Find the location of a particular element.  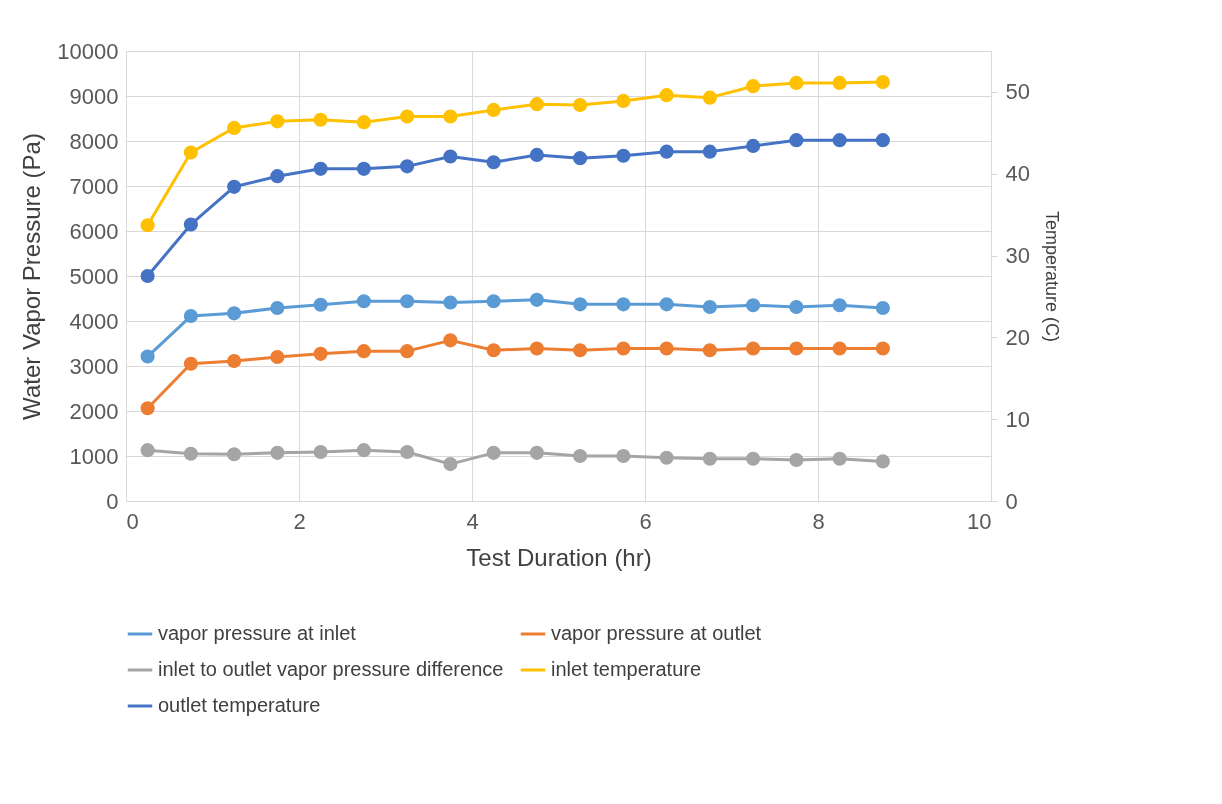

x-tick-label: 4 is located at coordinates (472, 521).